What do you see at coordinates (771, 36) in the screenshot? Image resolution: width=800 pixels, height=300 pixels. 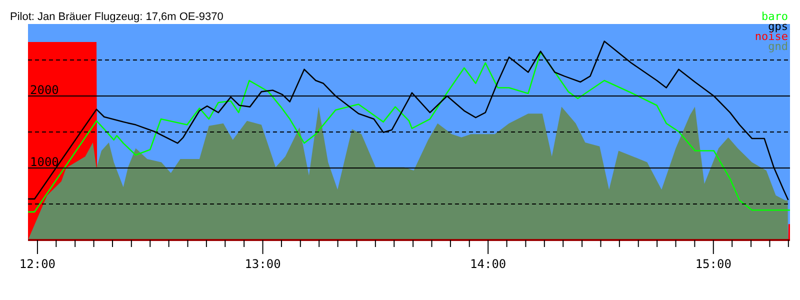 I see `text: noise` at bounding box center [771, 36].